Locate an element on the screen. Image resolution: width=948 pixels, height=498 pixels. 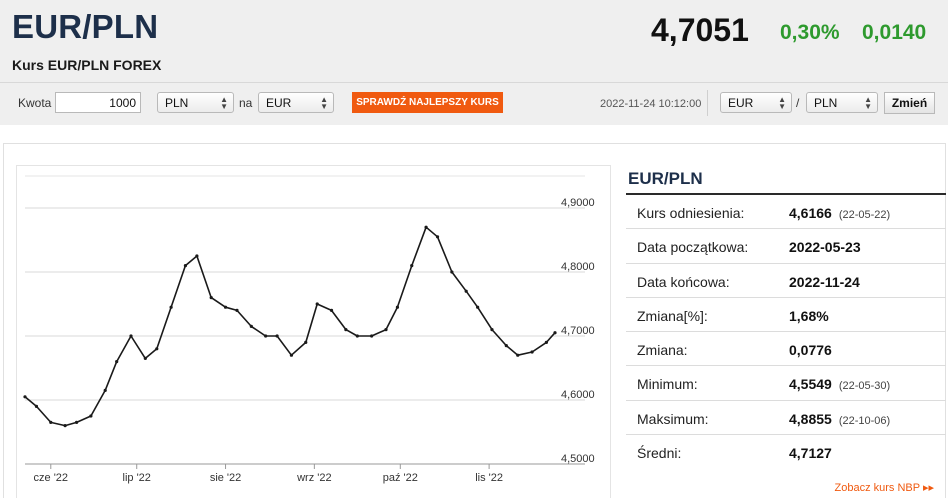
quote-timestamp: 2022-11-24 10:12:00 is located at coordinates (651, 104).